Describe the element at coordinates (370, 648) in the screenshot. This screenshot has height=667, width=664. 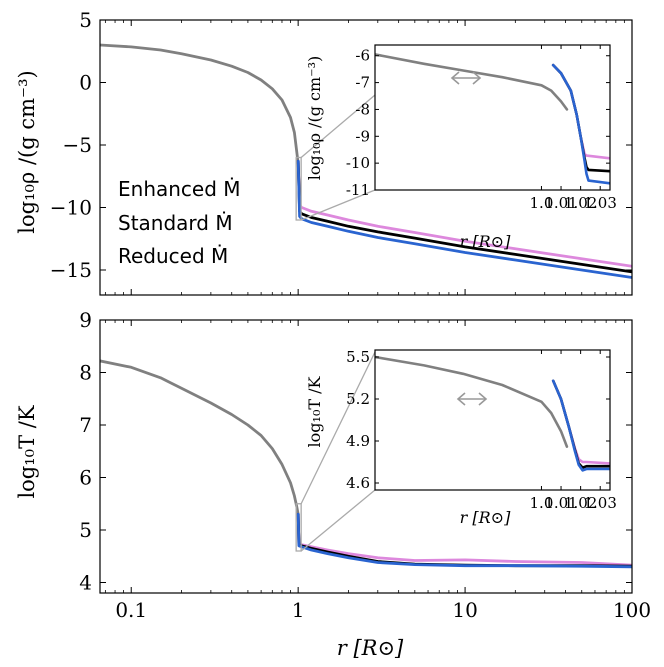
I see `main-xlabel: r [R⊙]` at that location.